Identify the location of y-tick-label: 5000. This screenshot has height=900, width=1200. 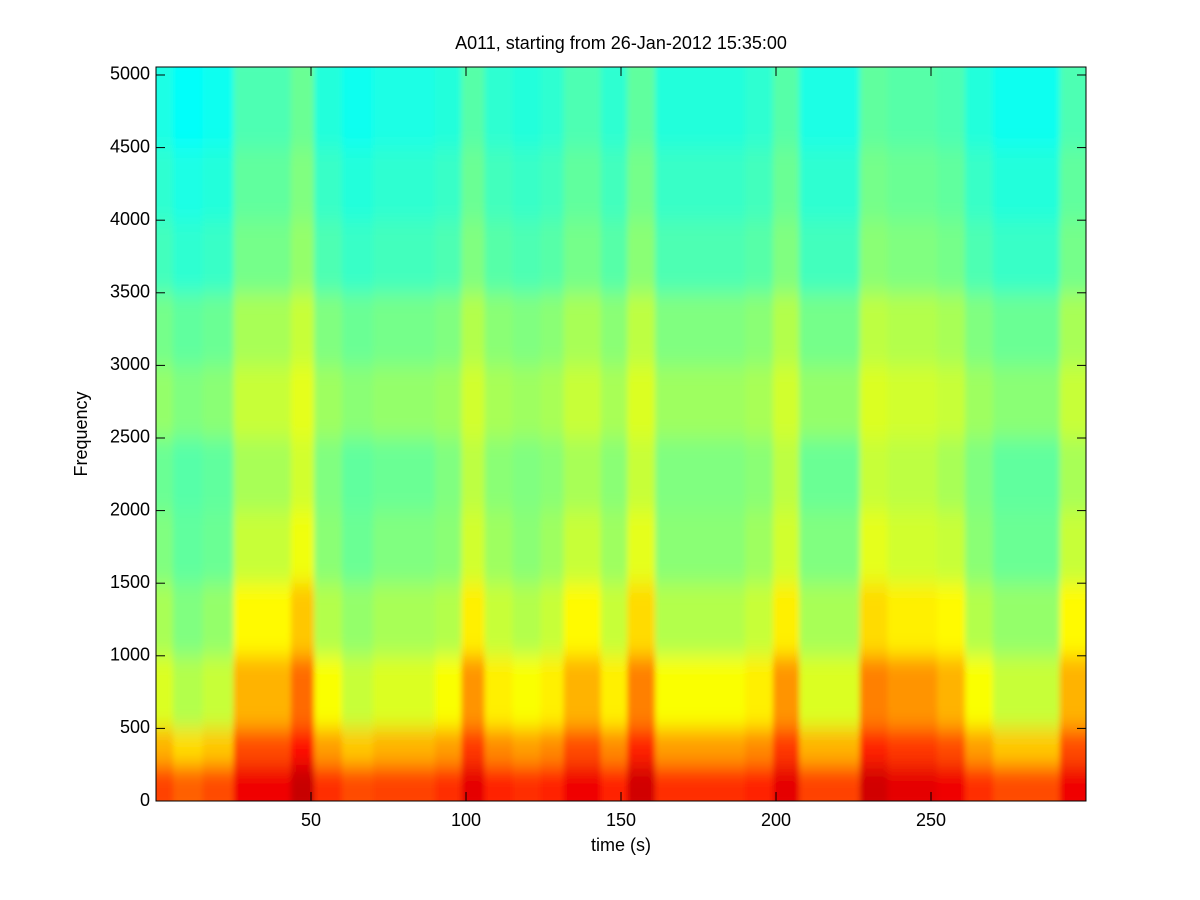
(130, 74).